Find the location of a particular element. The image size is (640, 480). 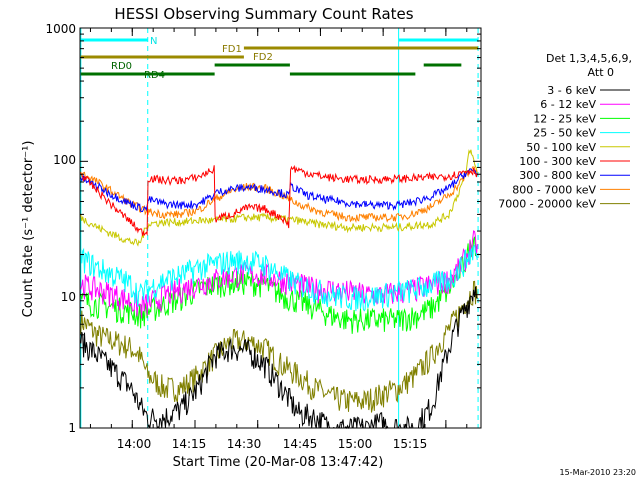

legend-label-800-7000-kev: 800 - 7000 keV is located at coordinates (554, 189).